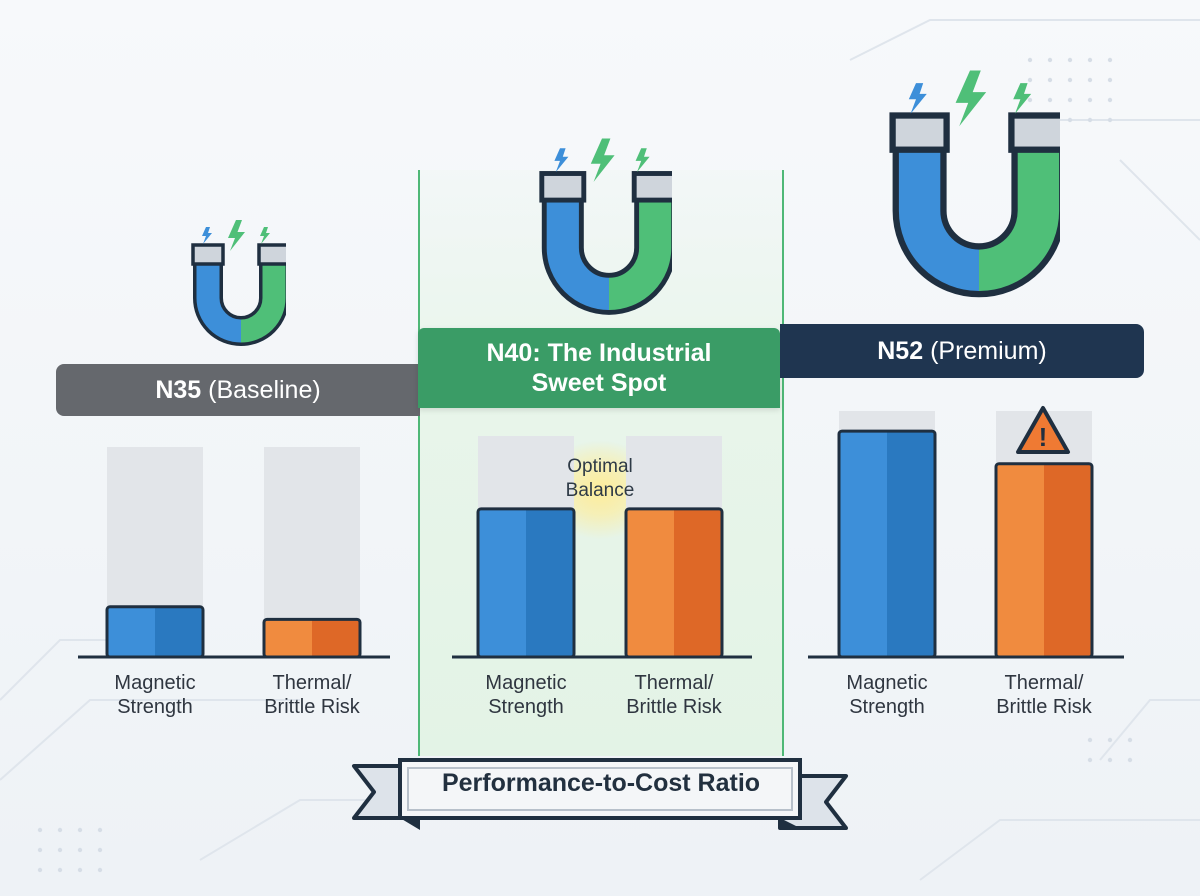 This screenshot has width=1200, height=896. Describe the element at coordinates (1044, 695) in the screenshot. I see `n52-x-label-1: Thermal/ Brittle Risk` at that location.